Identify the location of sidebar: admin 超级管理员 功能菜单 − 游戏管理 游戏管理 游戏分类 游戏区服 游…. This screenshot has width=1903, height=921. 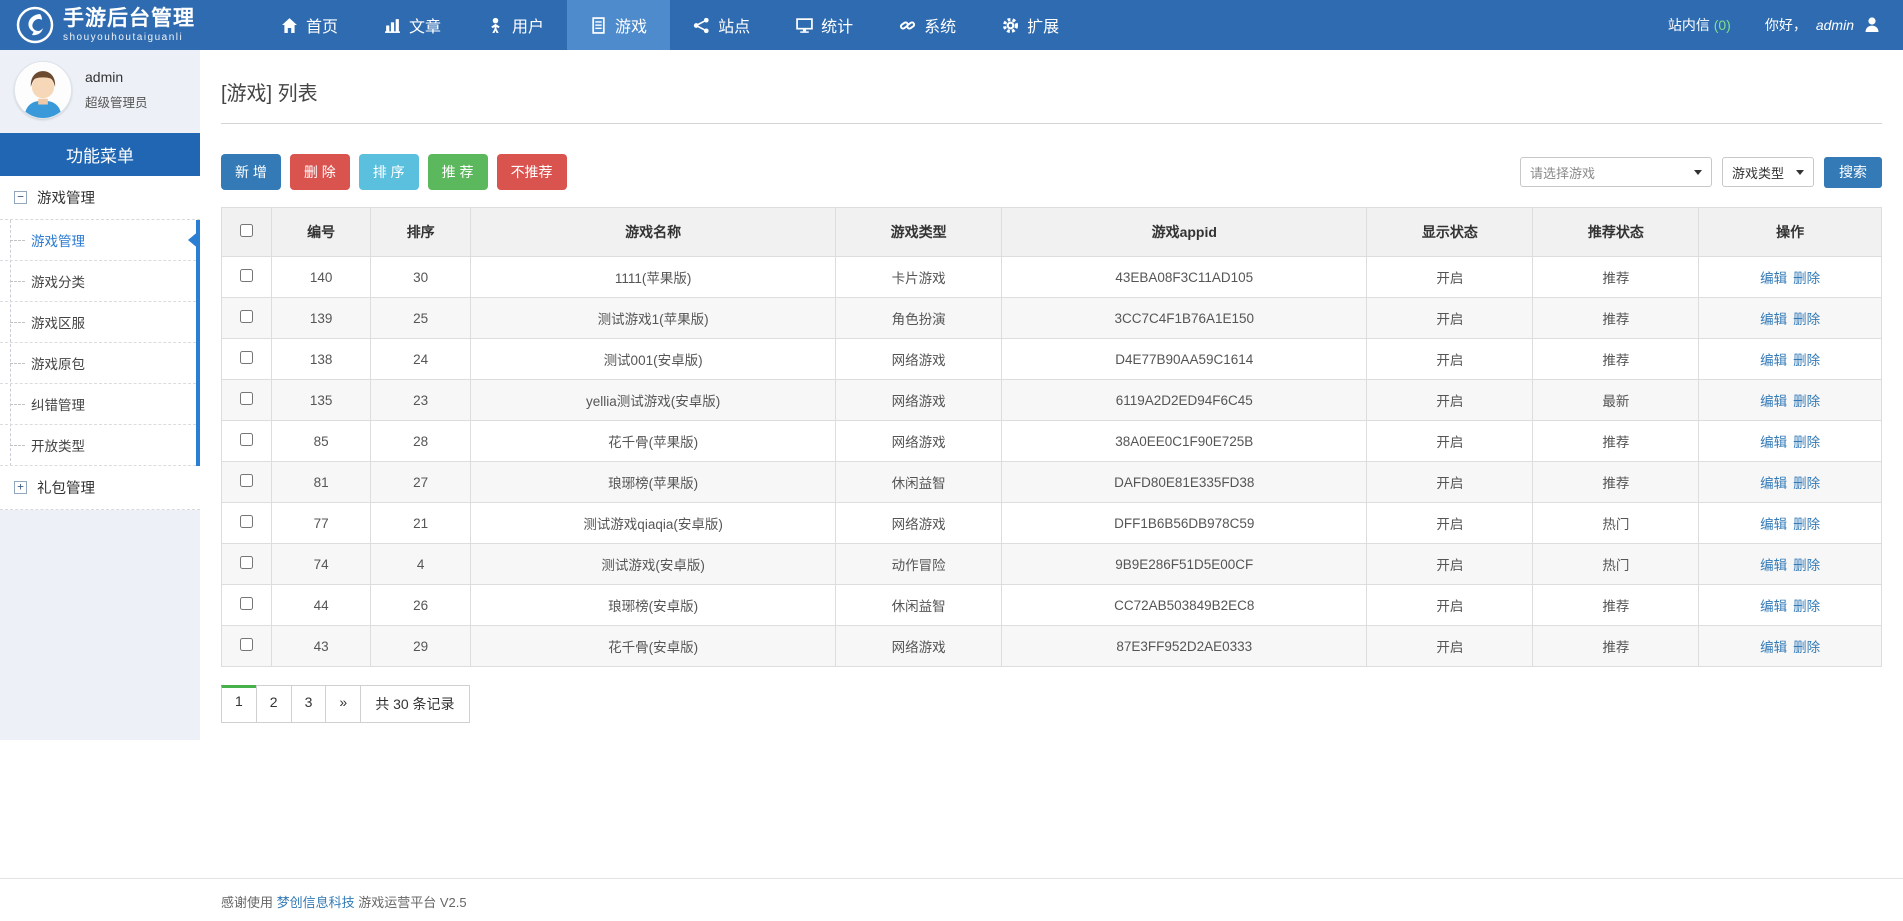
(100, 395).